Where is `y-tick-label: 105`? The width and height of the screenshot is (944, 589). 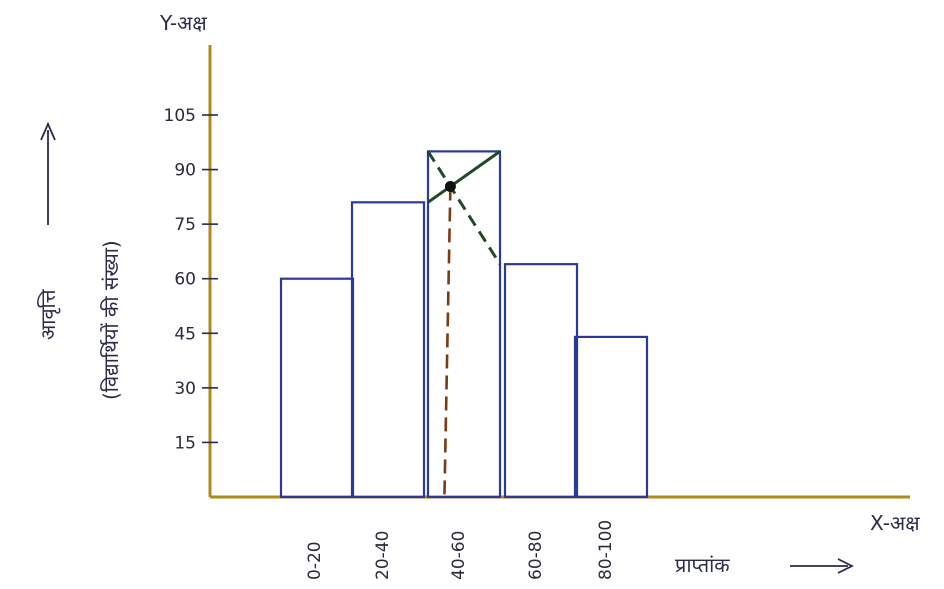 y-tick-label: 105 is located at coordinates (180, 116).